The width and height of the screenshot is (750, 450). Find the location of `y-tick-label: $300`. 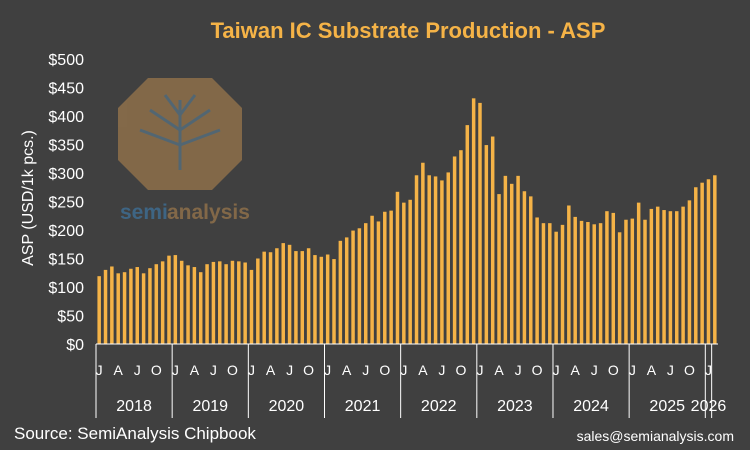

y-tick-label: $300 is located at coordinates (66, 174).